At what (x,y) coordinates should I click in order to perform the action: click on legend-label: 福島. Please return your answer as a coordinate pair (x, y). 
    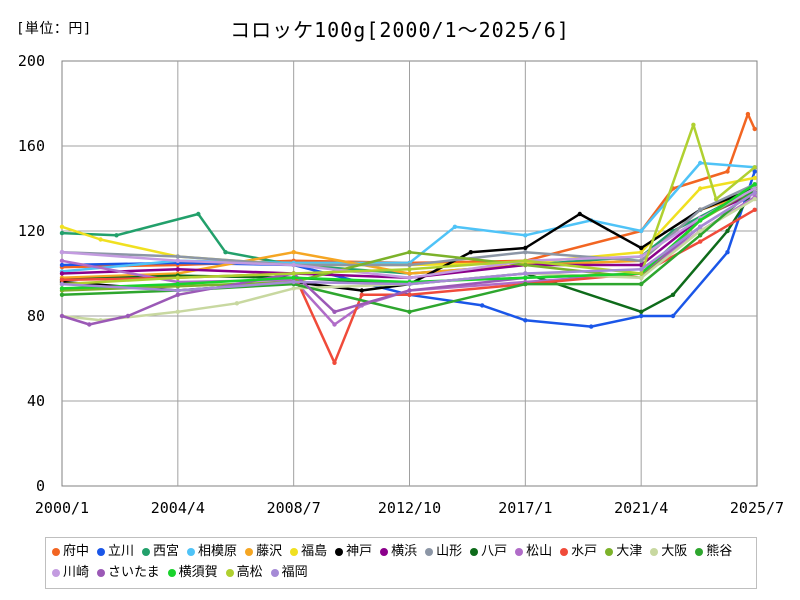
    Looking at the image, I should click on (314, 551).